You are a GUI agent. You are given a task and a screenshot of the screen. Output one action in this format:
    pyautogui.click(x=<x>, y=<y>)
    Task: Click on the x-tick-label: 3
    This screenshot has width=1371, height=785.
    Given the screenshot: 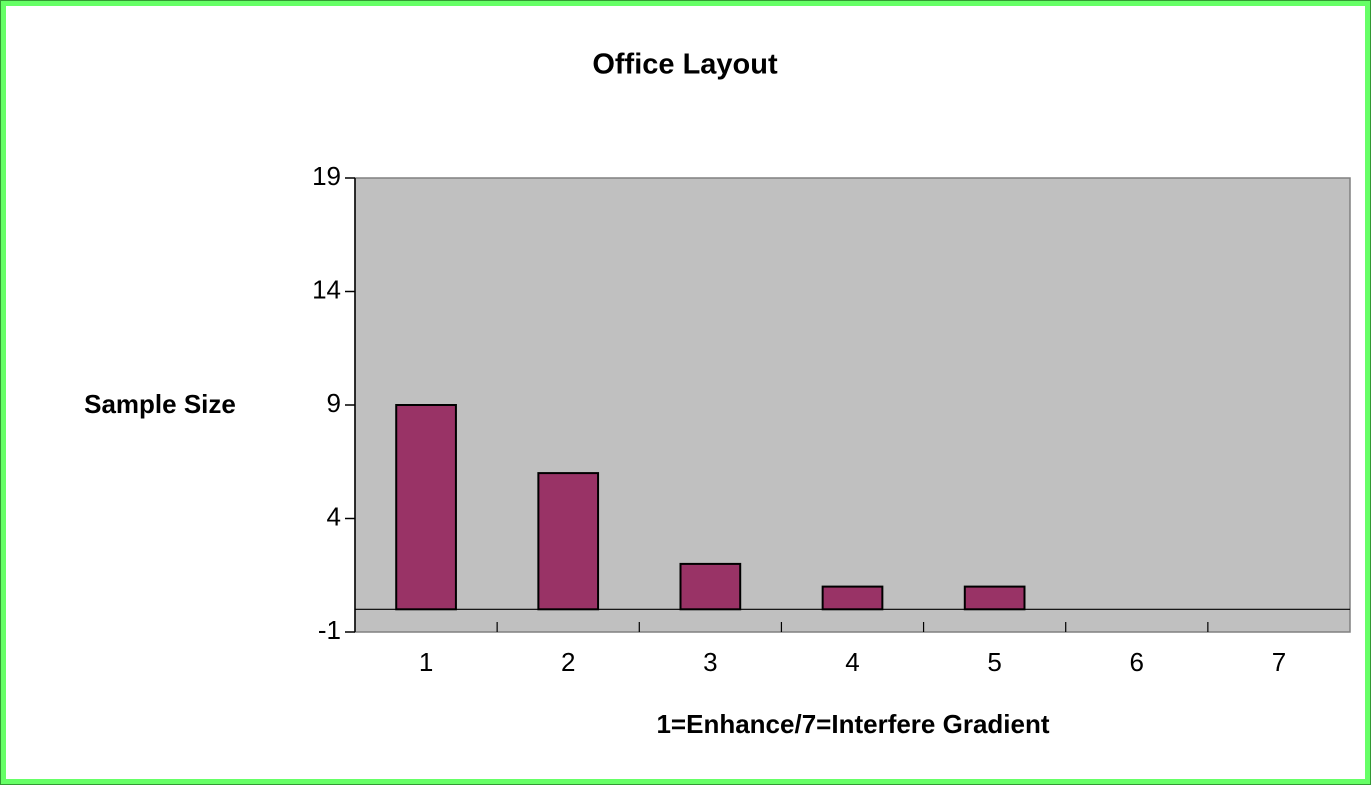 What is the action you would take?
    pyautogui.click(x=710, y=662)
    